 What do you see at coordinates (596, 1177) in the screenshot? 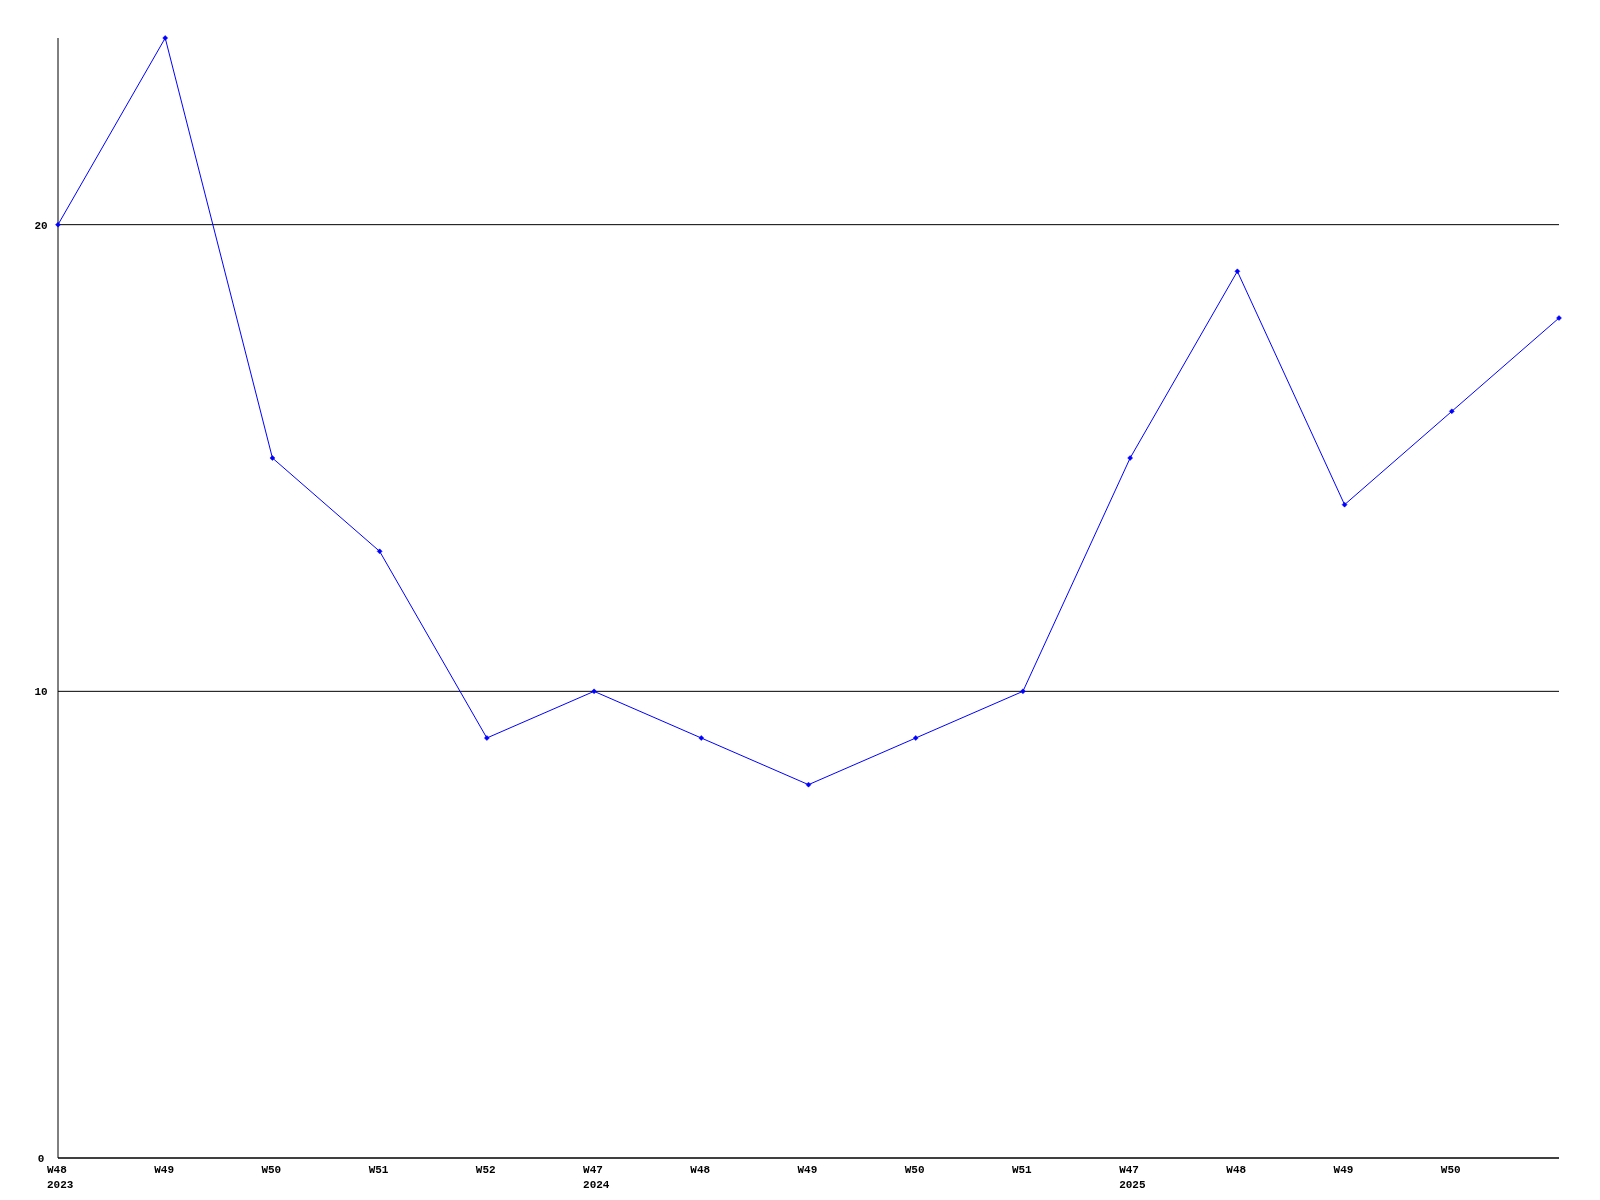
I see `x-tick-label: W47 2024` at bounding box center [596, 1177].